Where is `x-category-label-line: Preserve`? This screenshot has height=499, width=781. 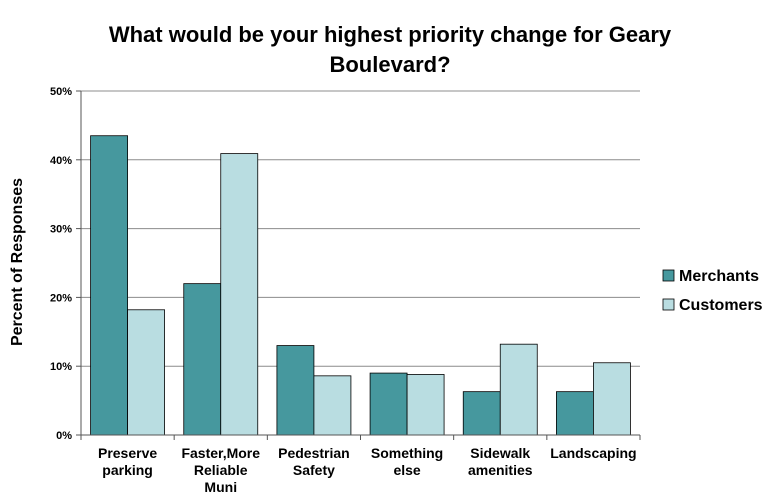 x-category-label-line: Preserve is located at coordinates (127, 453).